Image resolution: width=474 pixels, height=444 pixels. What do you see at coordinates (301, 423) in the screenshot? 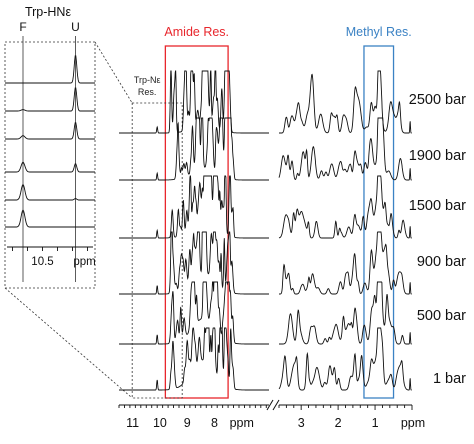
I see `axis-tick-label: 3` at bounding box center [301, 423].